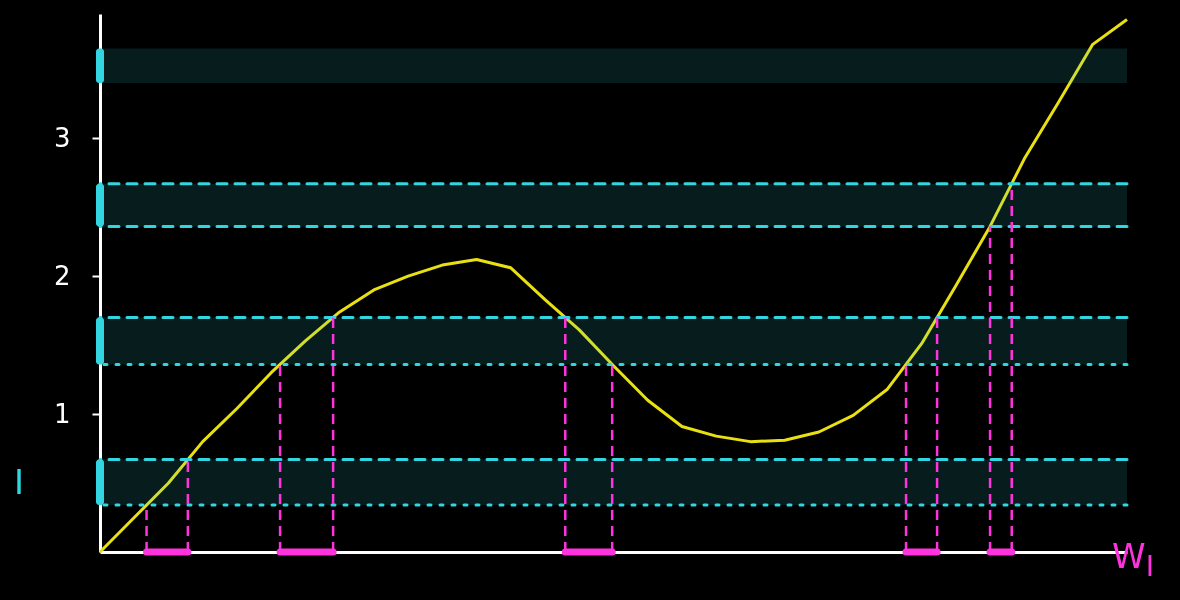 This screenshot has width=1180, height=600. What do you see at coordinates (62, 275) in the screenshot?
I see `y-tick-label: 2` at bounding box center [62, 275].